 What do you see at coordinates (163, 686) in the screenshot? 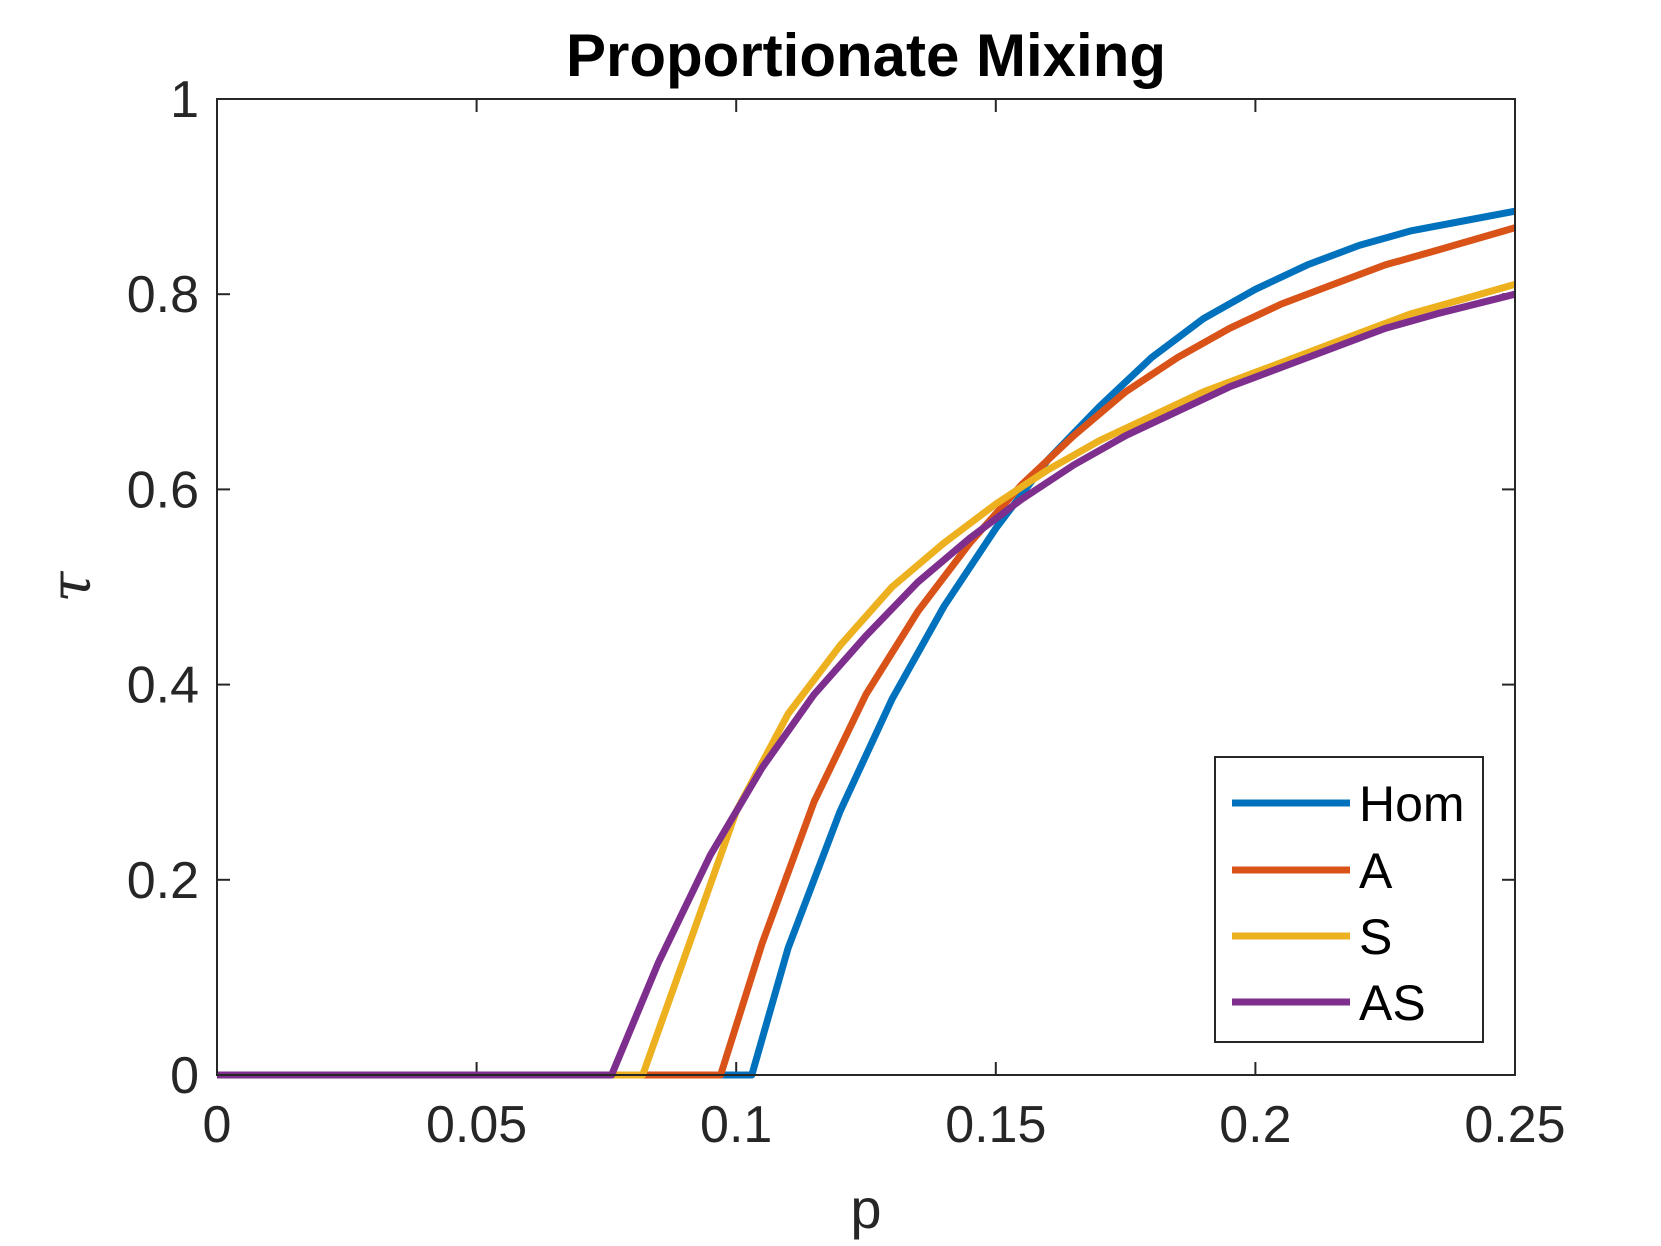
I see `y-tick-label: 0.4` at bounding box center [163, 686].